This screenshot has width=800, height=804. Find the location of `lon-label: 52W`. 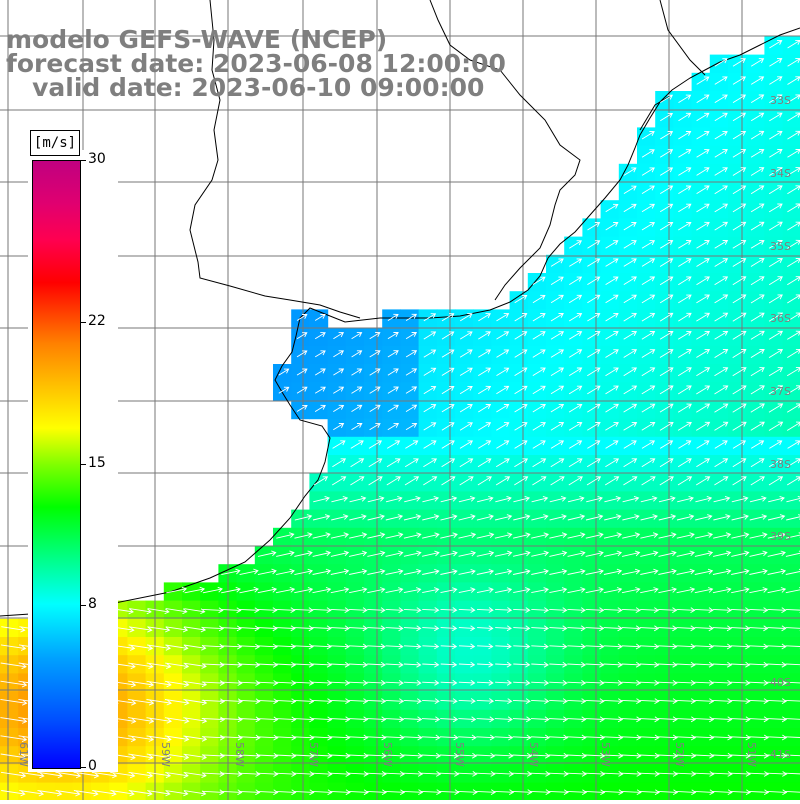

lon-label: 52W is located at coordinates (679, 754).